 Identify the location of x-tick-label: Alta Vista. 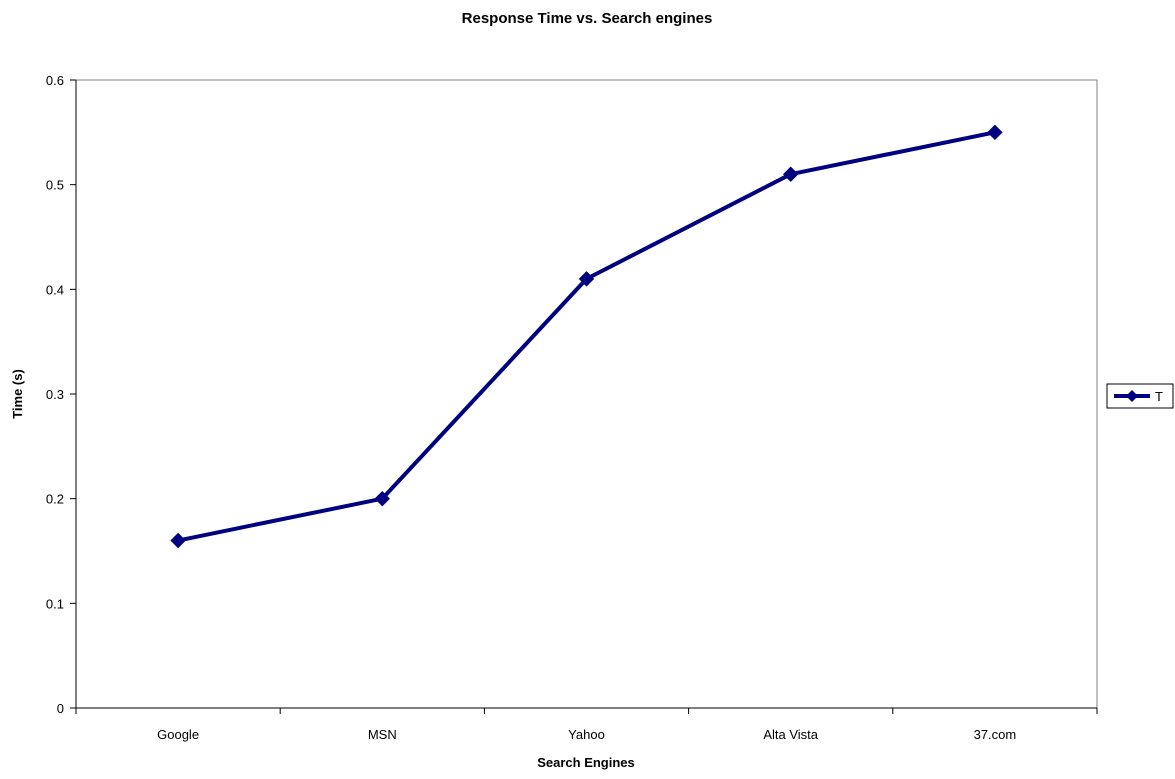
(790, 734).